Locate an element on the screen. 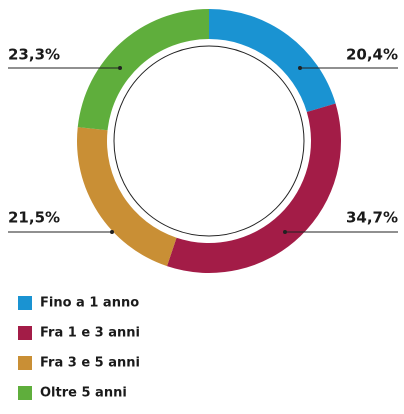  legend-label: Fra 3 e 5 anni is located at coordinates (90, 363).